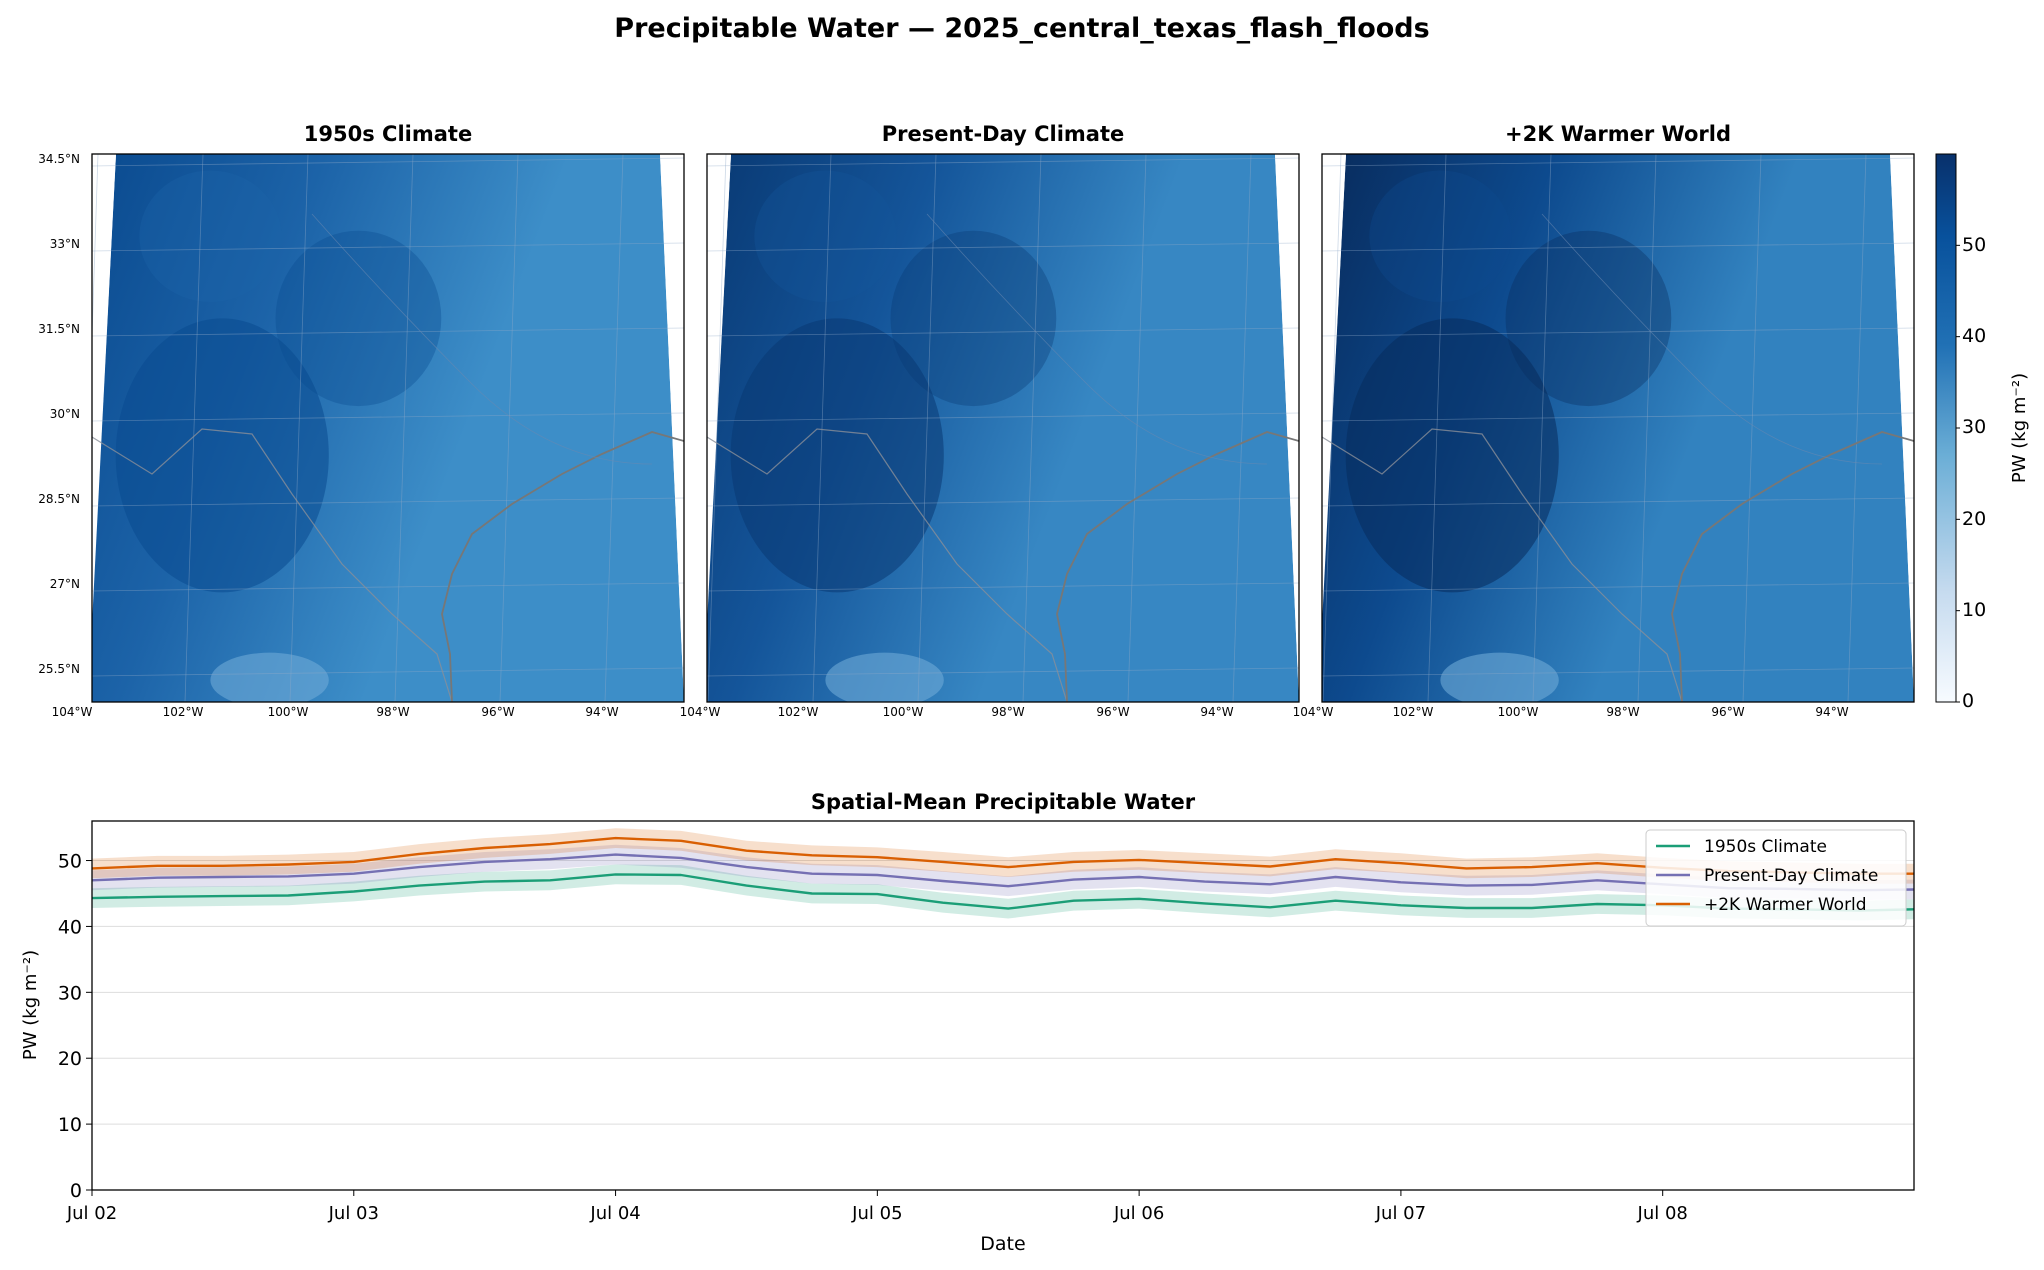 The image size is (2044, 1270). I want to click on x-axis-label: Date, so click(1002, 1244).